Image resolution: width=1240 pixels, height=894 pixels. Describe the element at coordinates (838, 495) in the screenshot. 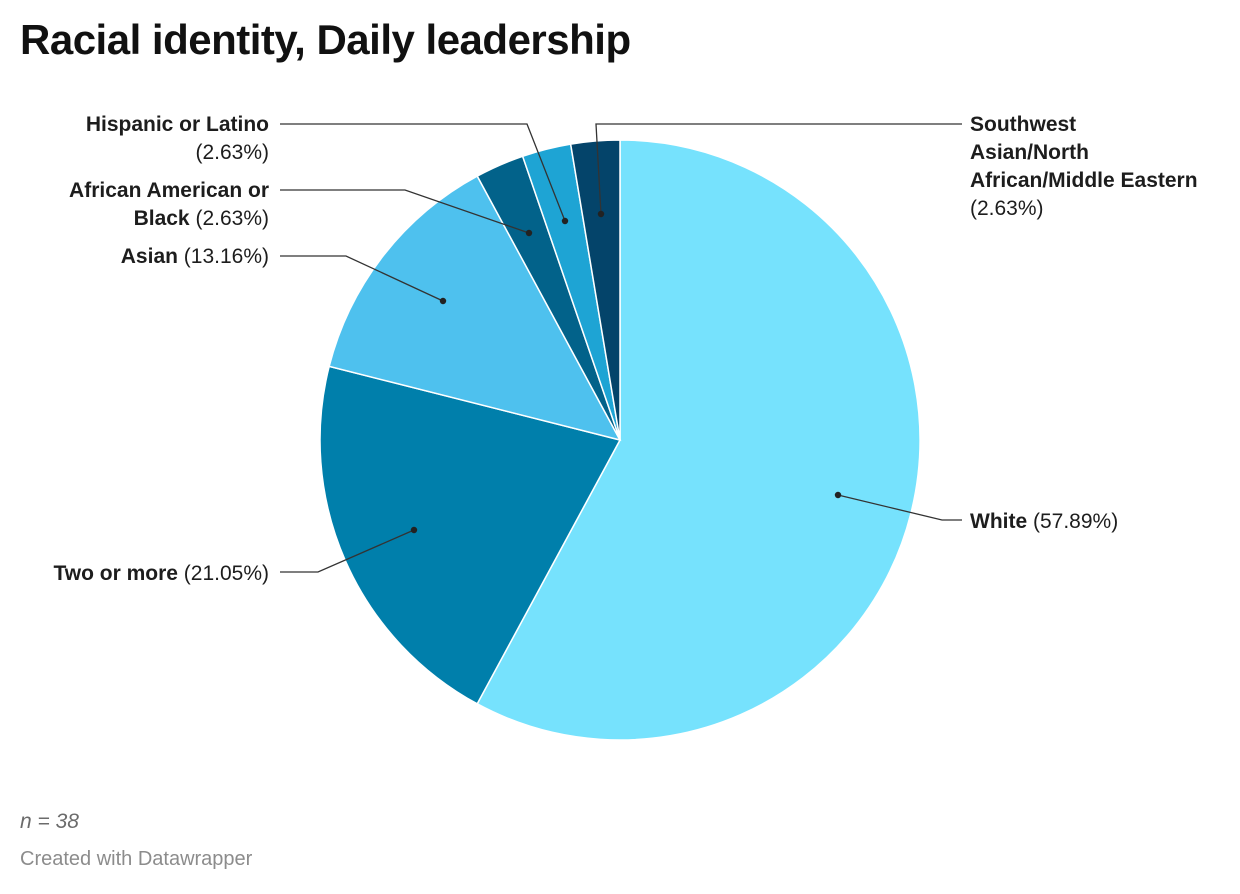

I see `leader-dot-white` at that location.